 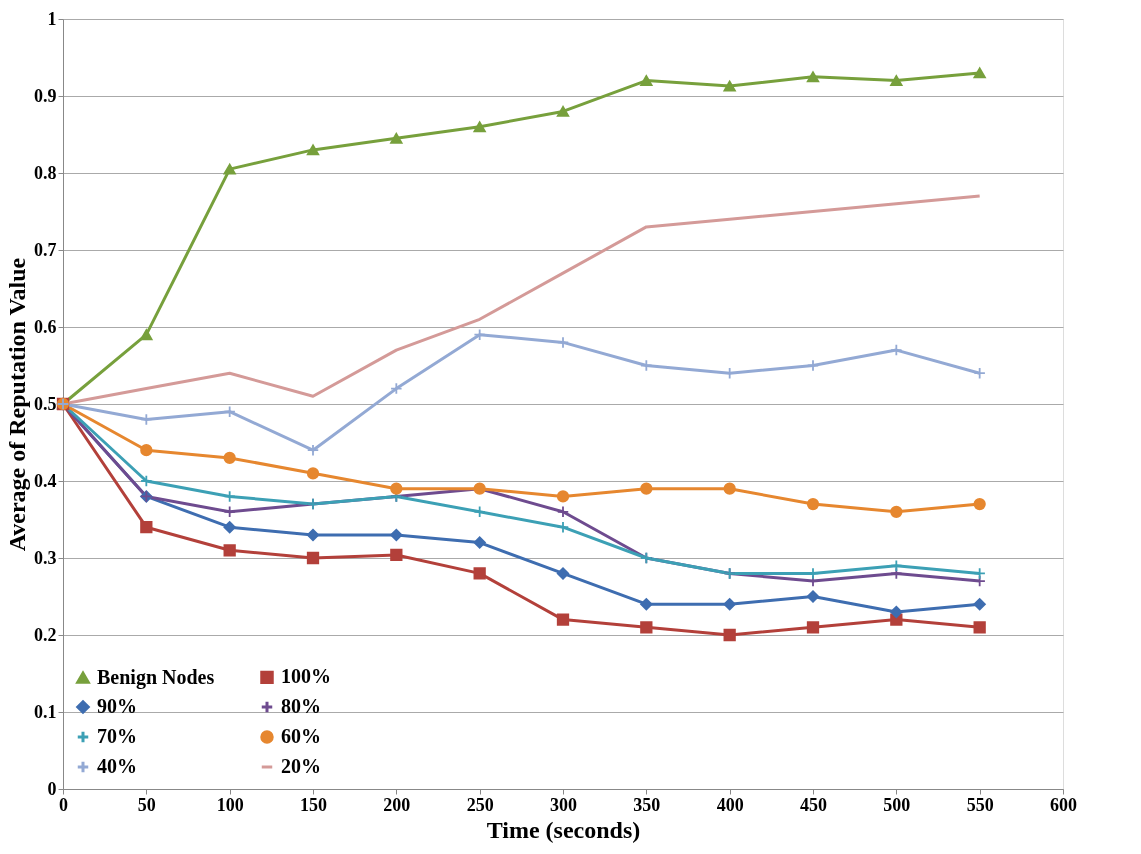 I want to click on y-tick-label: 0.8, so click(x=45, y=172).